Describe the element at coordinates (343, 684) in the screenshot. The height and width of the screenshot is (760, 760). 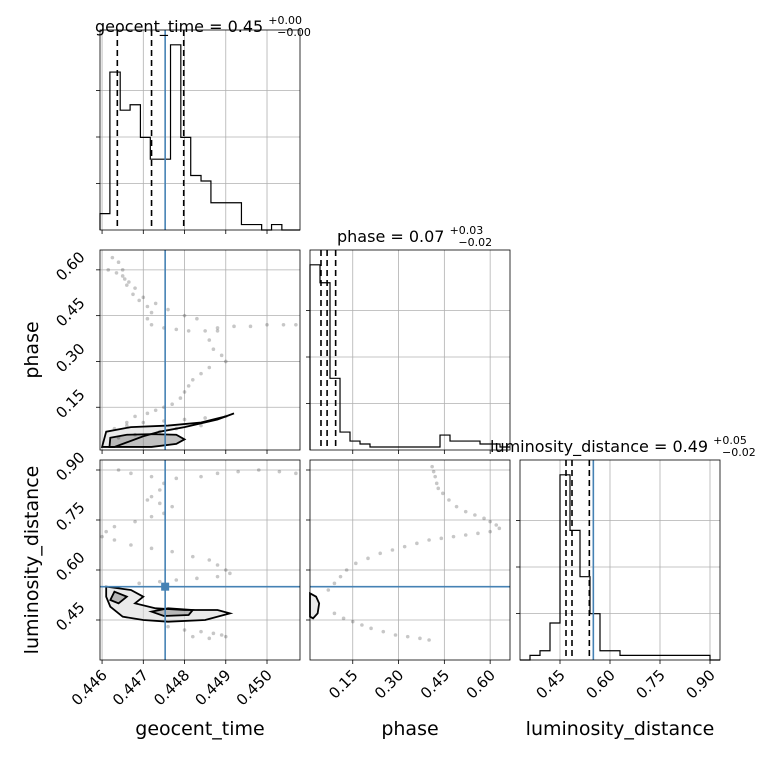
I see `xtick-label-phase: 0.15` at that location.